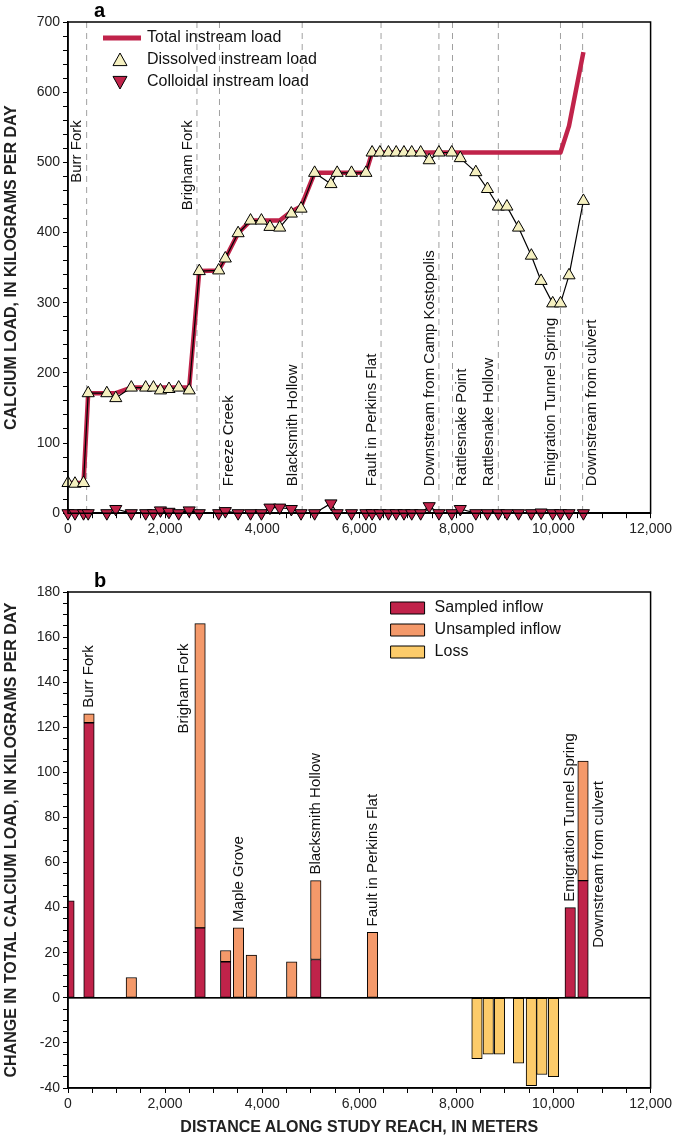 The width and height of the screenshot is (675, 1143). I want to click on y-tick-label: 20, so click(52, 951).